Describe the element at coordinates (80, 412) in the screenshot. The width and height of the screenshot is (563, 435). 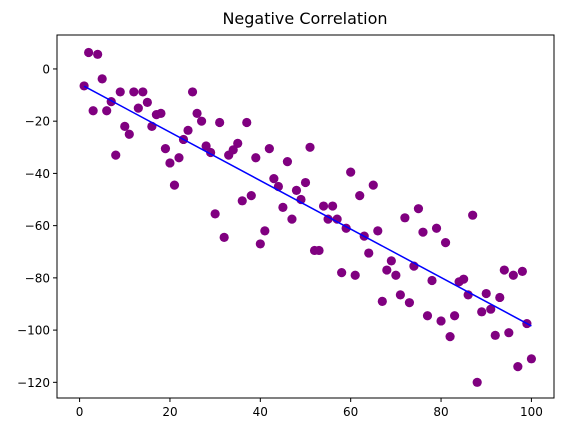
I see `x-tick-label: 0` at that location.